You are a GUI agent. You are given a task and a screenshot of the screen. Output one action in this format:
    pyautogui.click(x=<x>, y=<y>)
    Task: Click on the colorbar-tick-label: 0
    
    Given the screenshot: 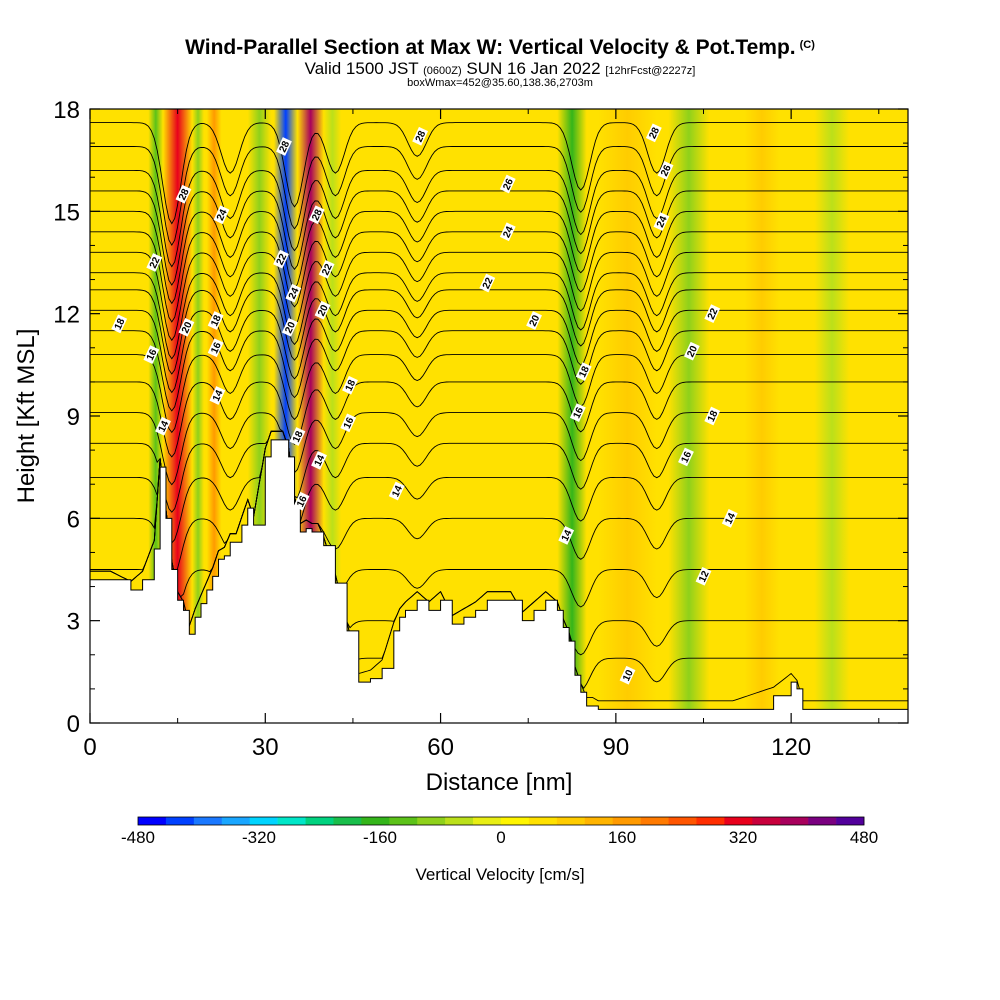 What is the action you would take?
    pyautogui.click(x=500, y=837)
    